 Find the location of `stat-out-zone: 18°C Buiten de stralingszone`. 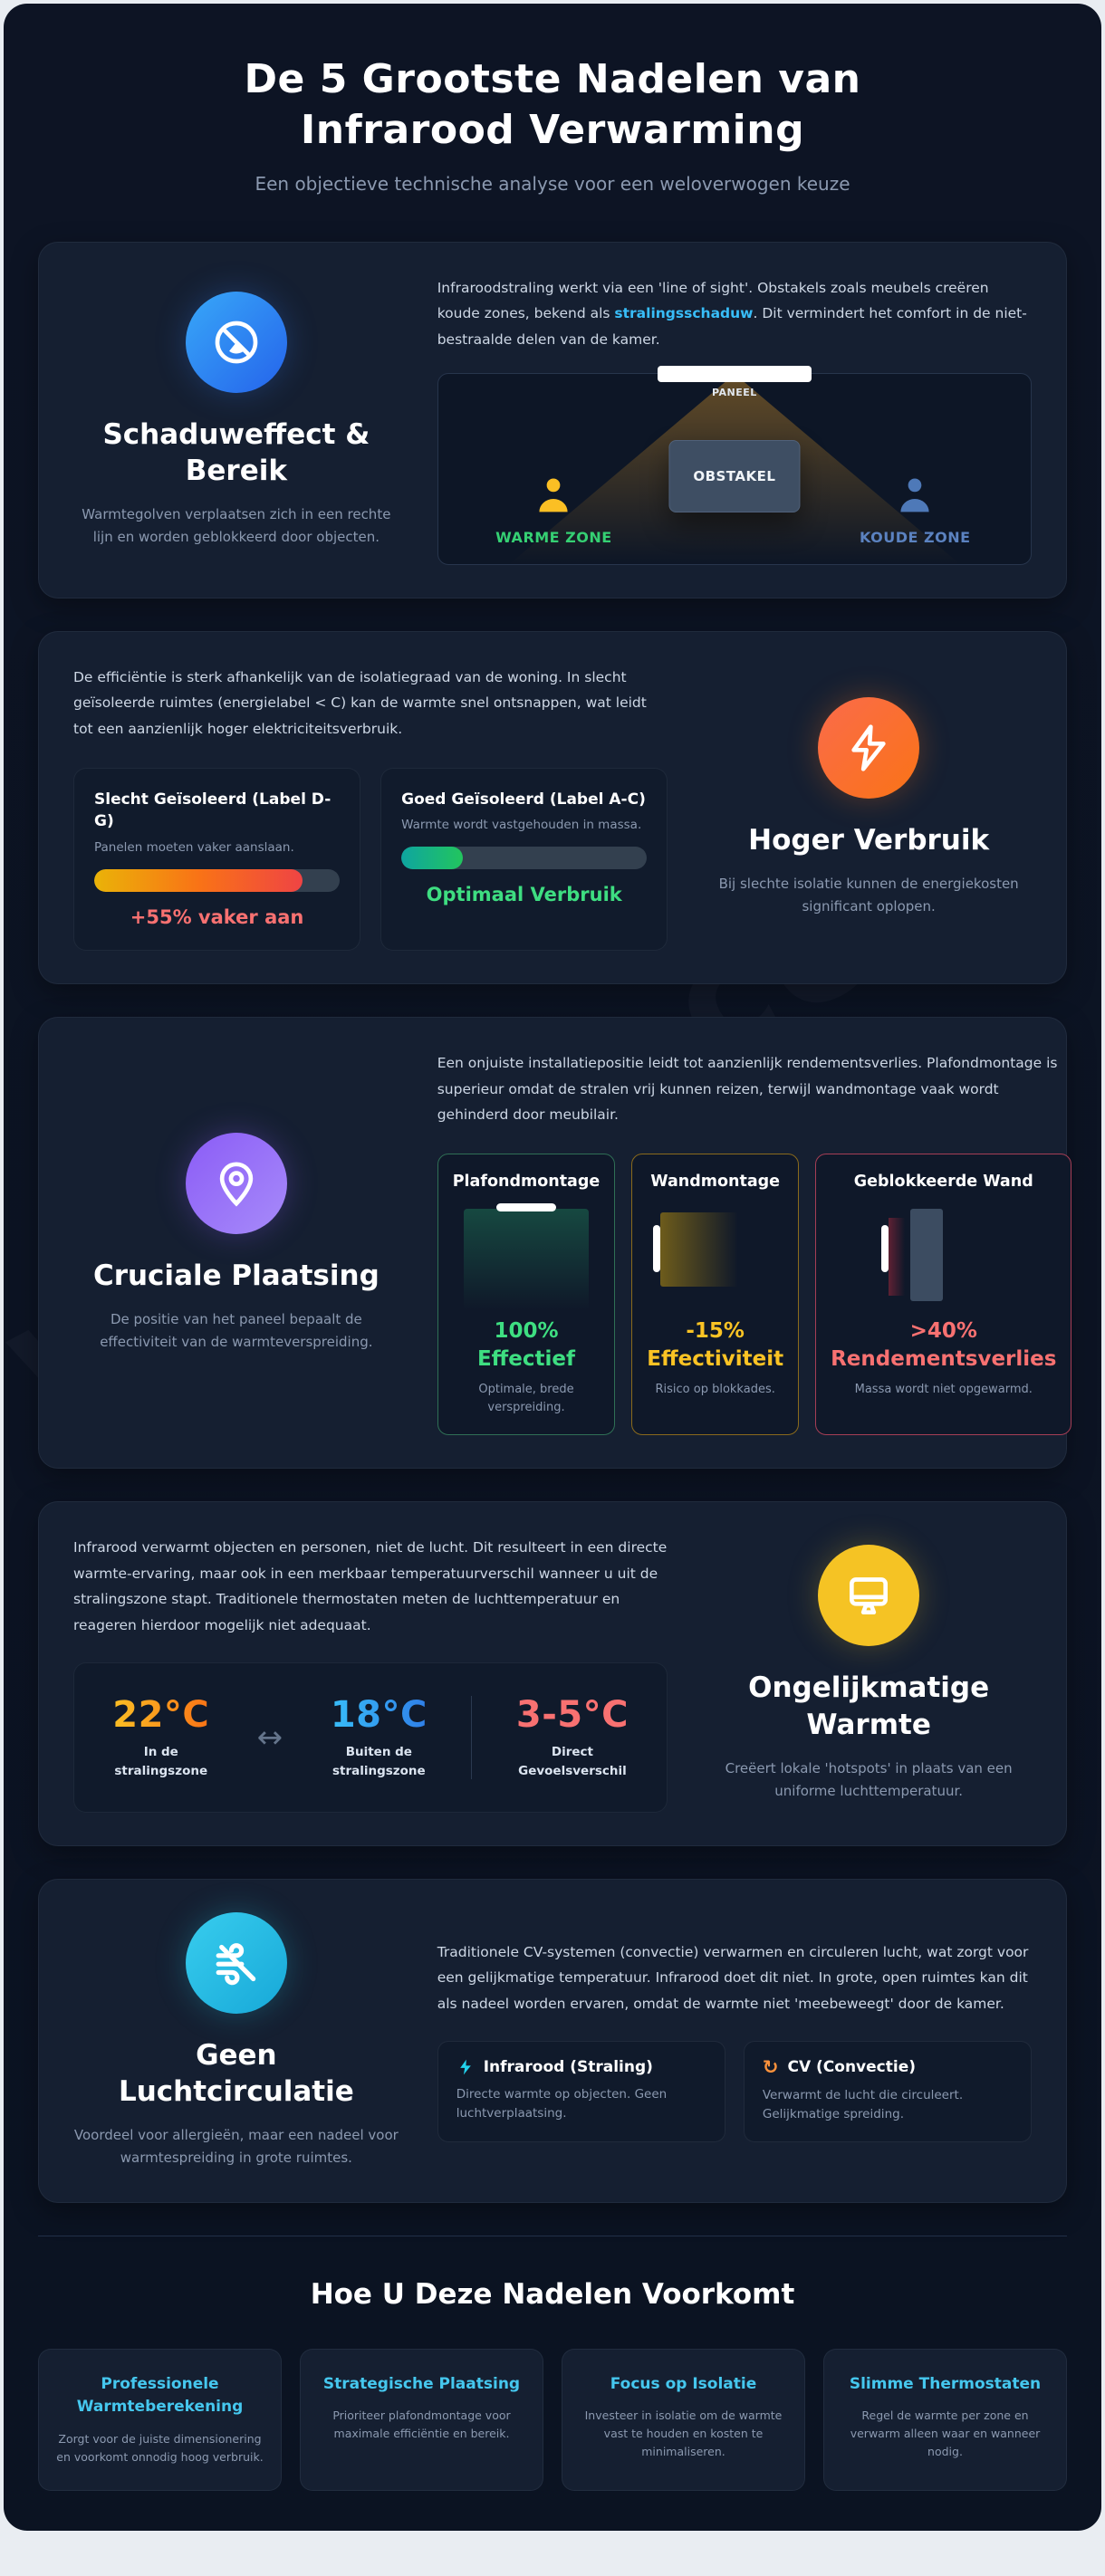

stat-out-zone: 18°C Buiten de stralingszone is located at coordinates (379, 1737).